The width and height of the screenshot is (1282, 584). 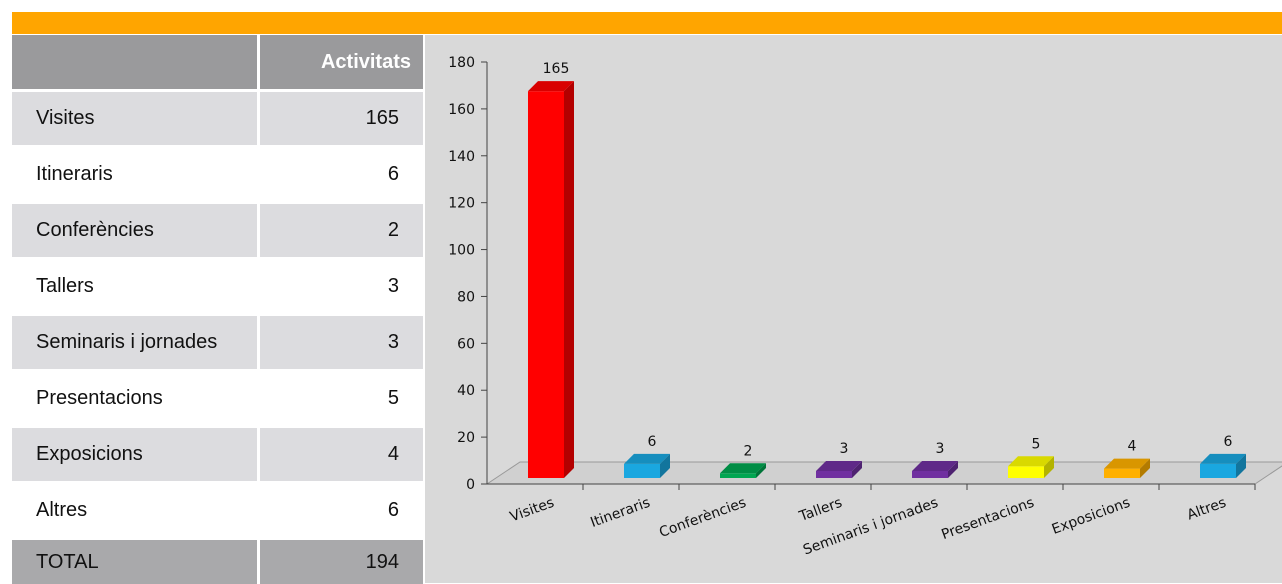 I want to click on label-cell: Altres, so click(x=134, y=509).